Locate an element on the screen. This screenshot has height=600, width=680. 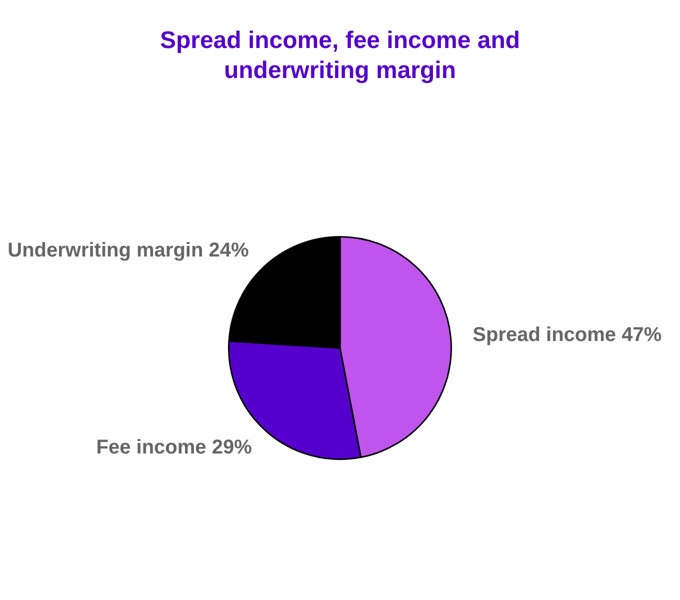
chart-title: Spread income, fee income and underwriting margin is located at coordinates (340, 56).